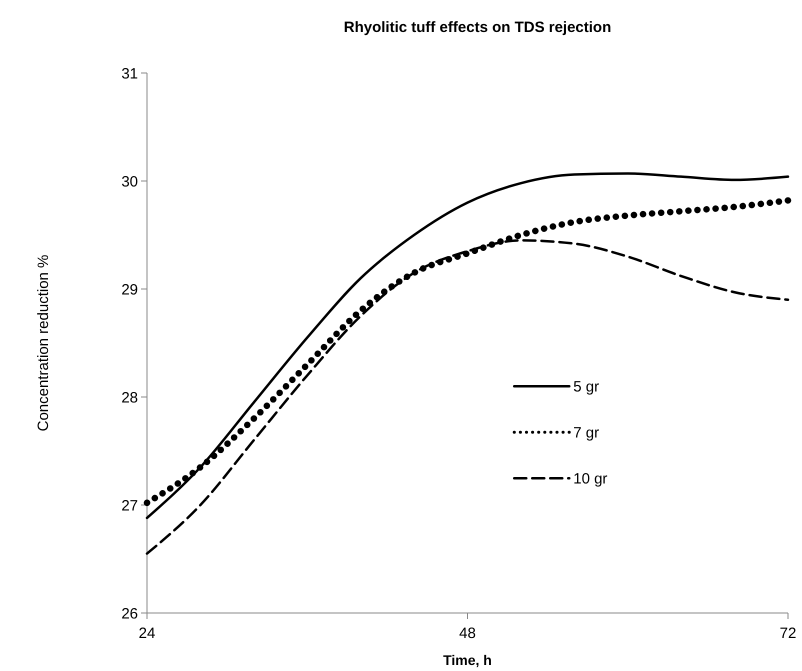 This screenshot has width=802, height=671. What do you see at coordinates (129, 505) in the screenshot?
I see `y-tick-label: 27` at bounding box center [129, 505].